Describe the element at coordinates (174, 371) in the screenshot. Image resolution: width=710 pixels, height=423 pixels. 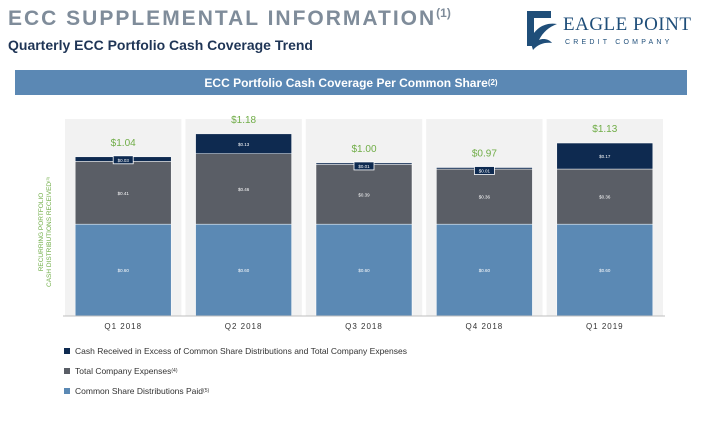
I see `legend-note-expenses: (4)` at that location.